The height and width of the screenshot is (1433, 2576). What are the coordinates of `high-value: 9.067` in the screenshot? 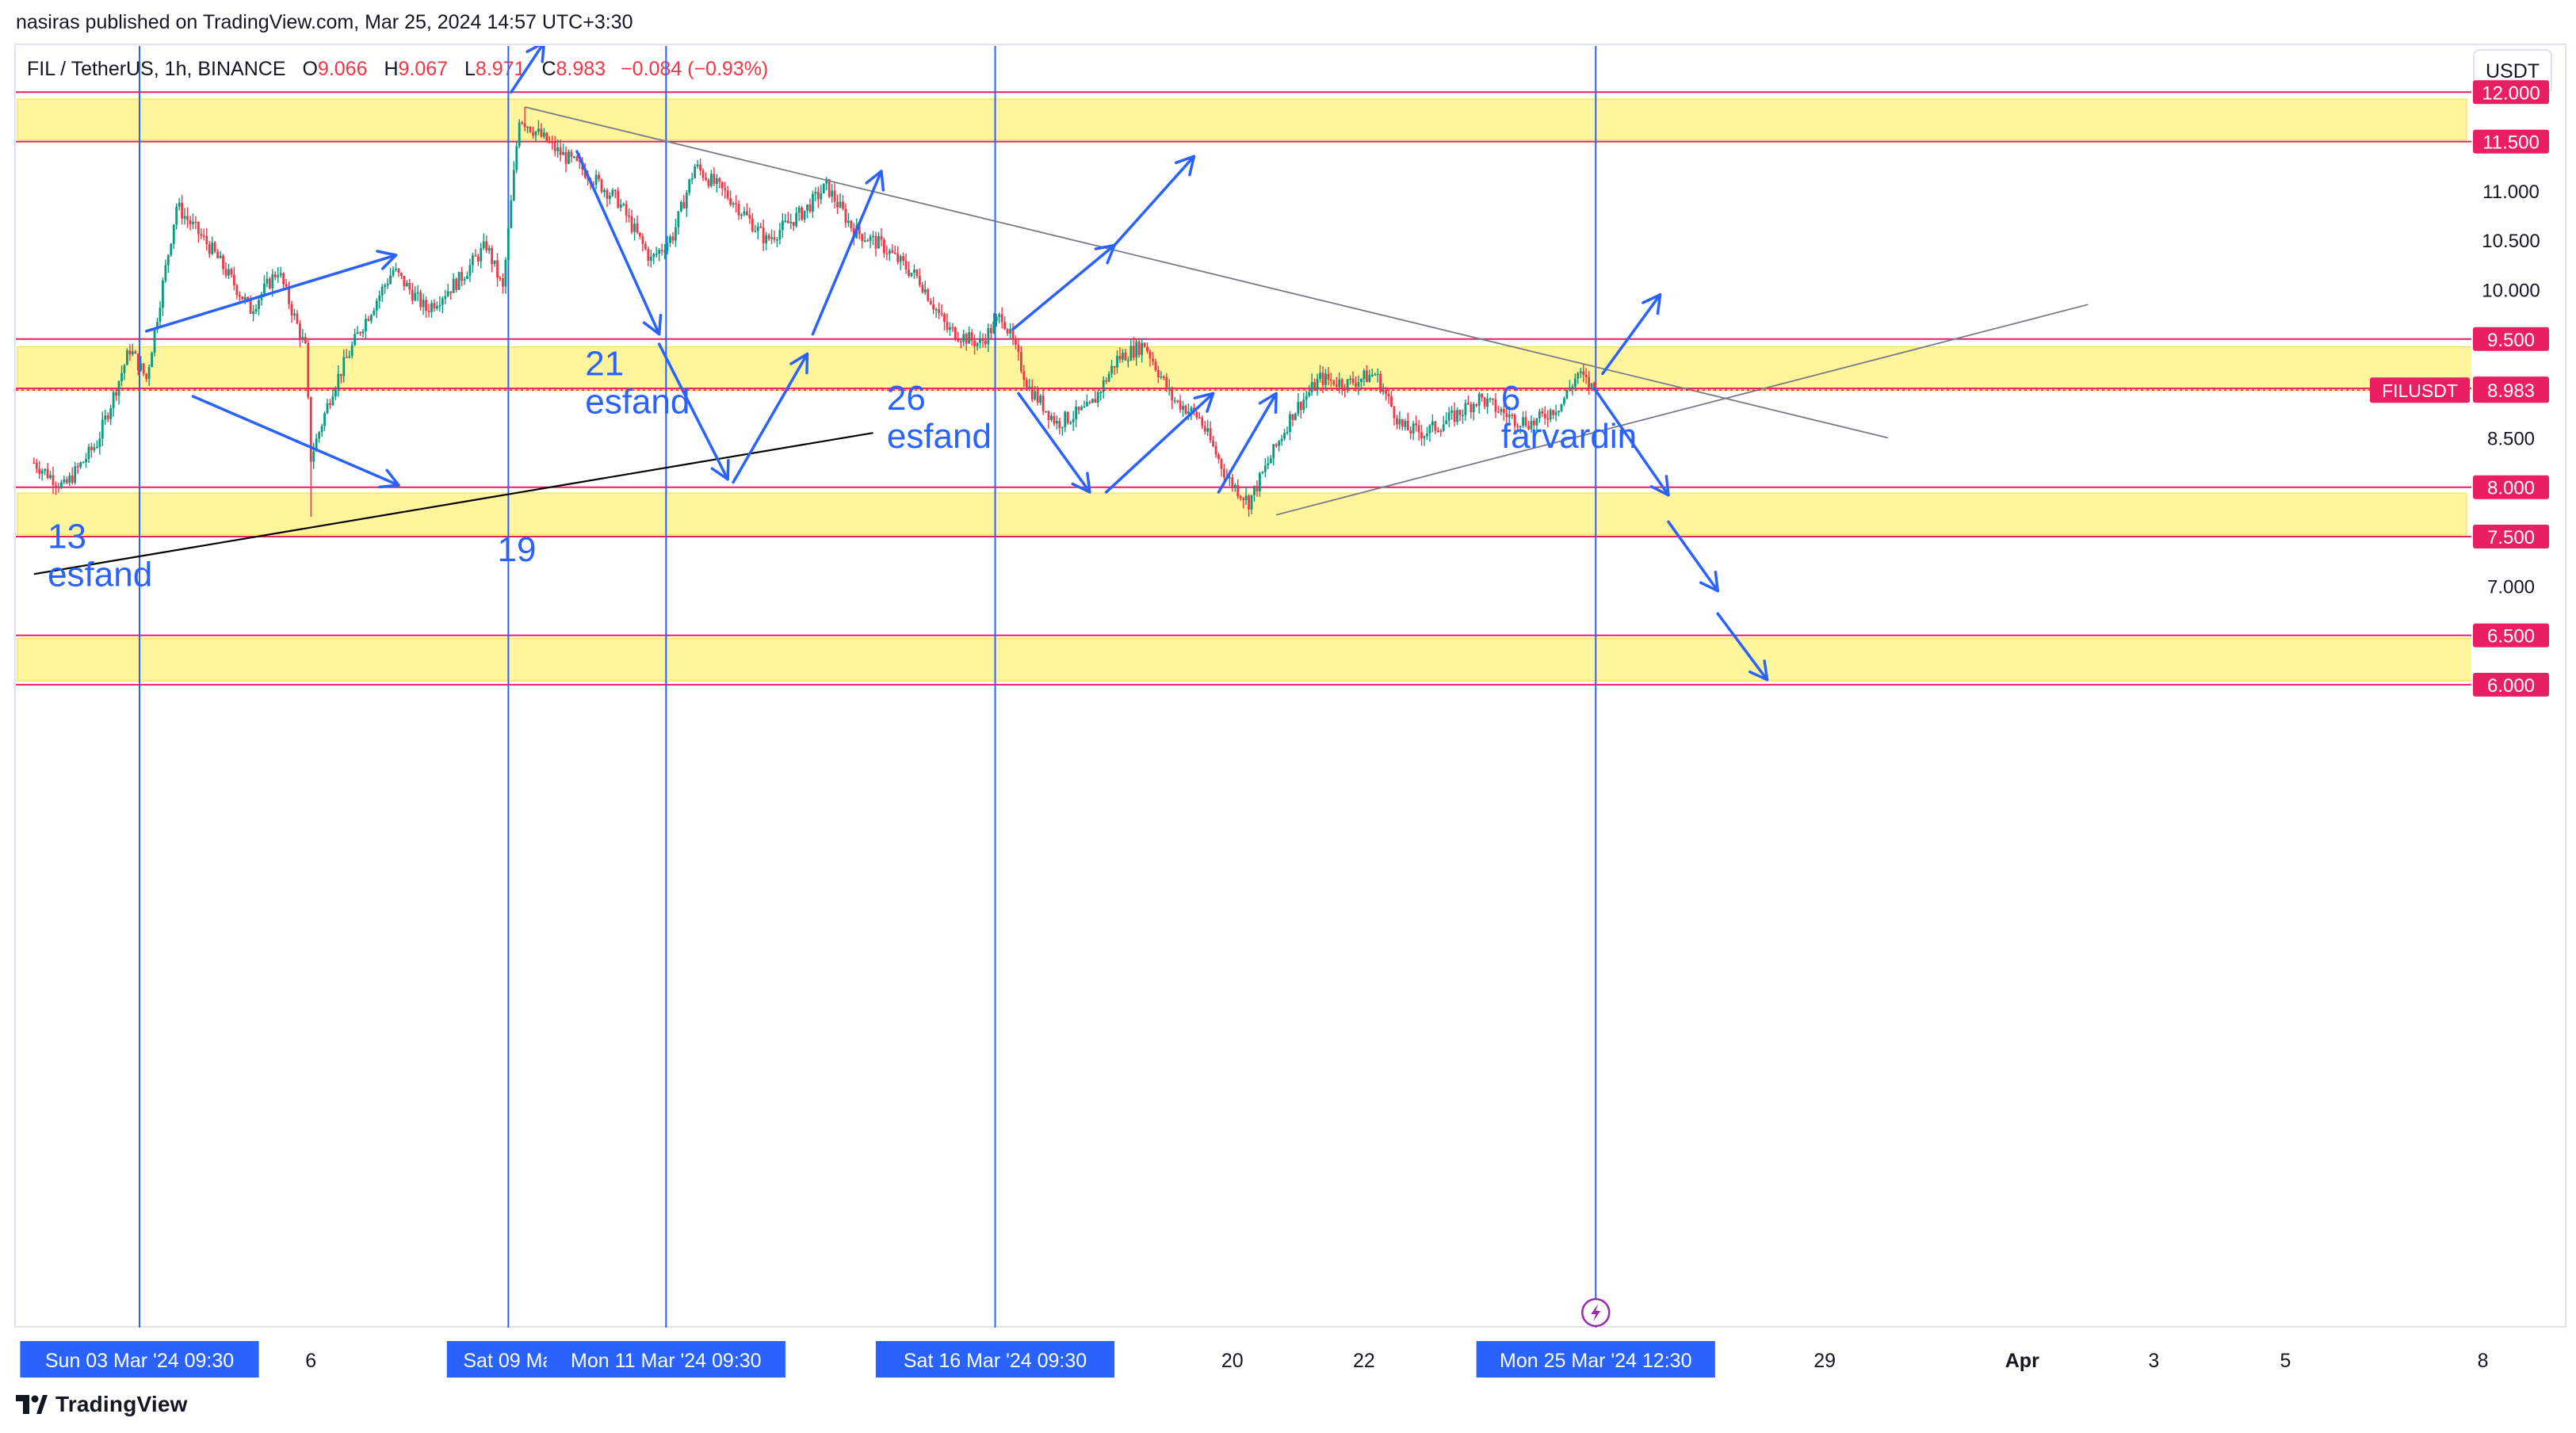 It's located at (424, 69).